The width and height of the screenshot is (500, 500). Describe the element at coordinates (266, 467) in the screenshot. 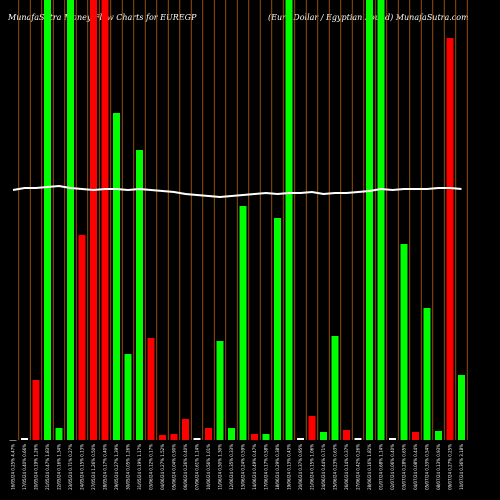

I see `x-tick-label: 17/06/24 0.17% 0.58%` at that location.